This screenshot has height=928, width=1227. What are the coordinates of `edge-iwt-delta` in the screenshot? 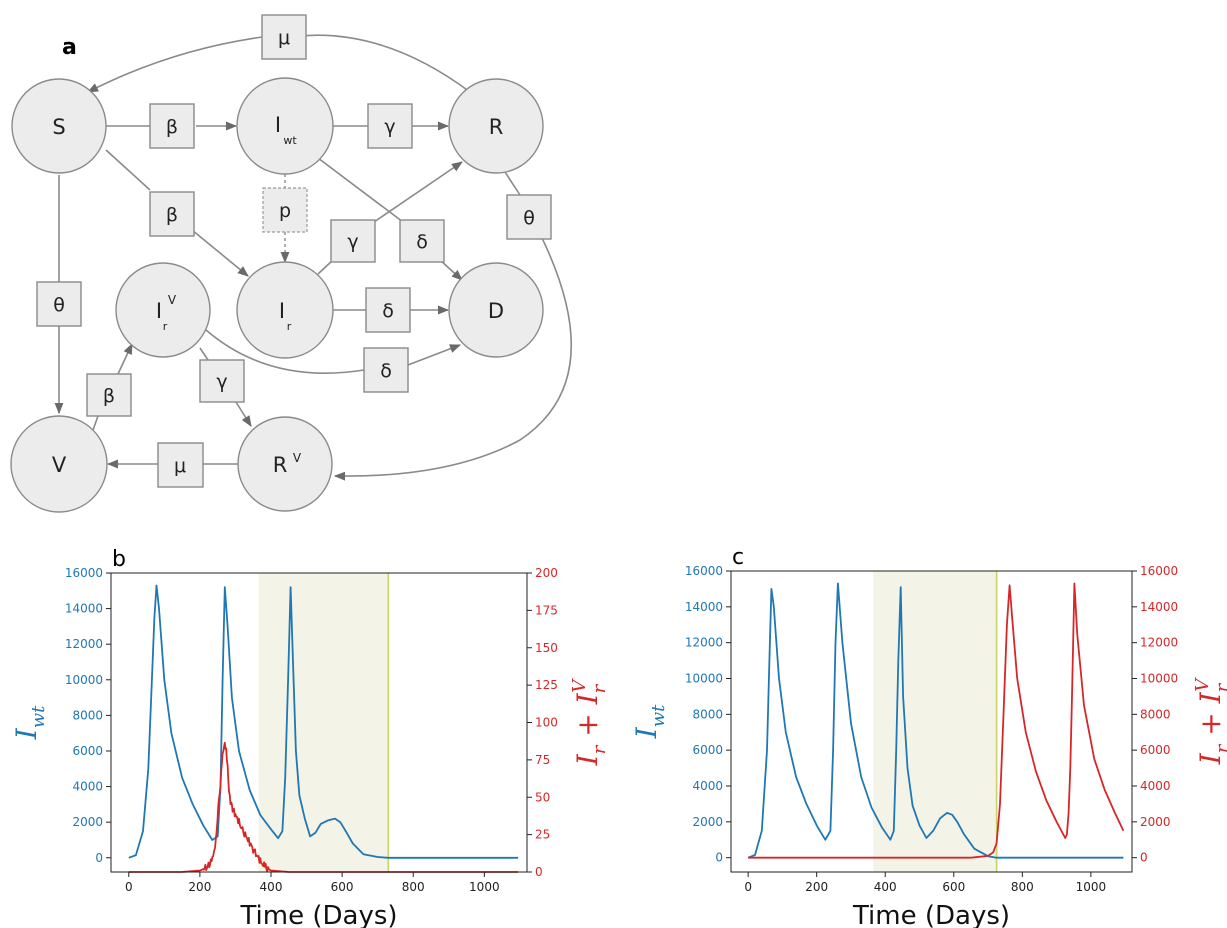 It's located at (360, 190).